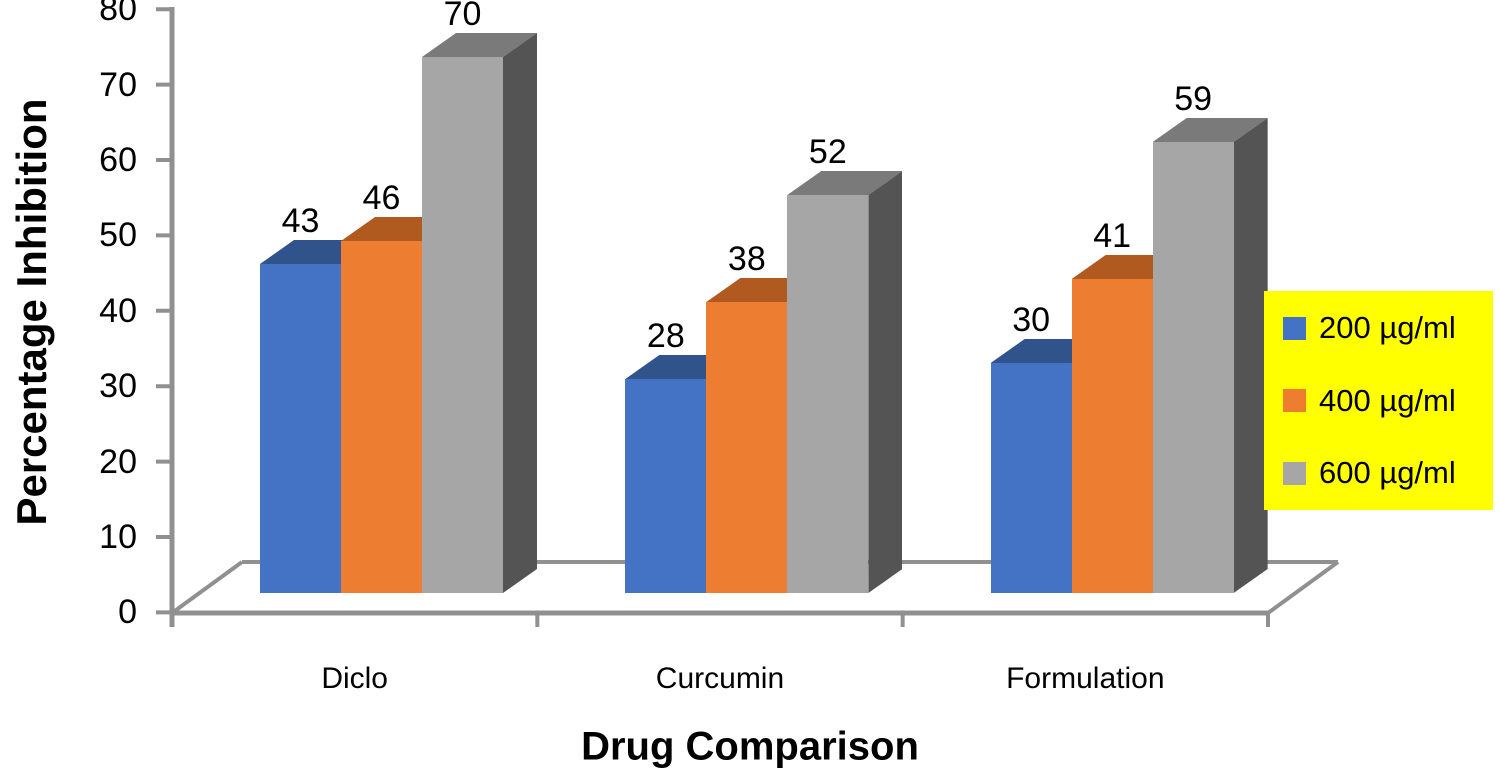  Describe the element at coordinates (827, 152) in the screenshot. I see `value-label-Curcumin-600 µg/ml: 52` at that location.